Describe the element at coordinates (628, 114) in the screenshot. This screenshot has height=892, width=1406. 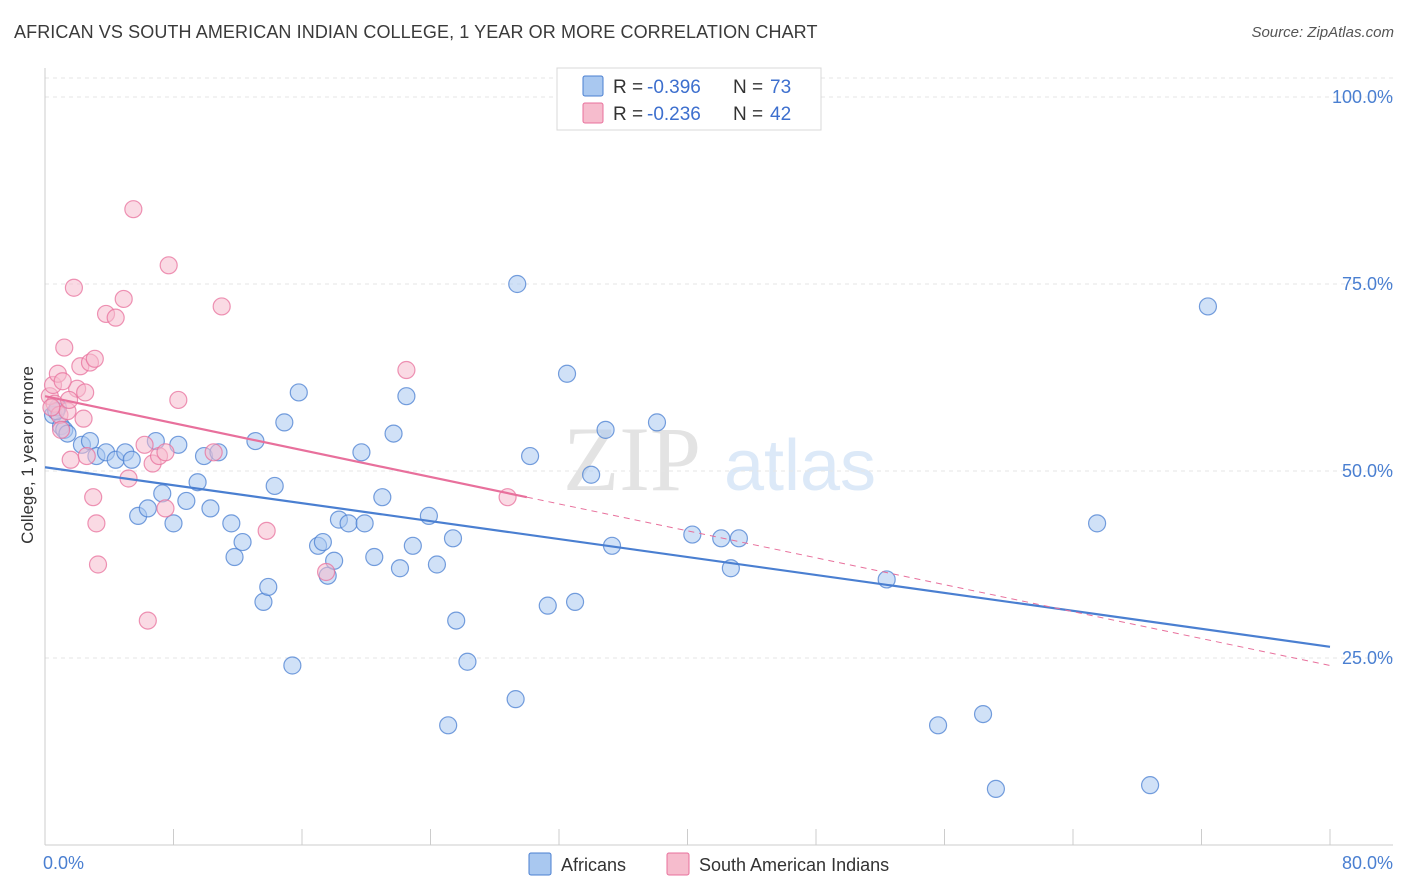
I see `legend-r-label-2: R =` at that location.